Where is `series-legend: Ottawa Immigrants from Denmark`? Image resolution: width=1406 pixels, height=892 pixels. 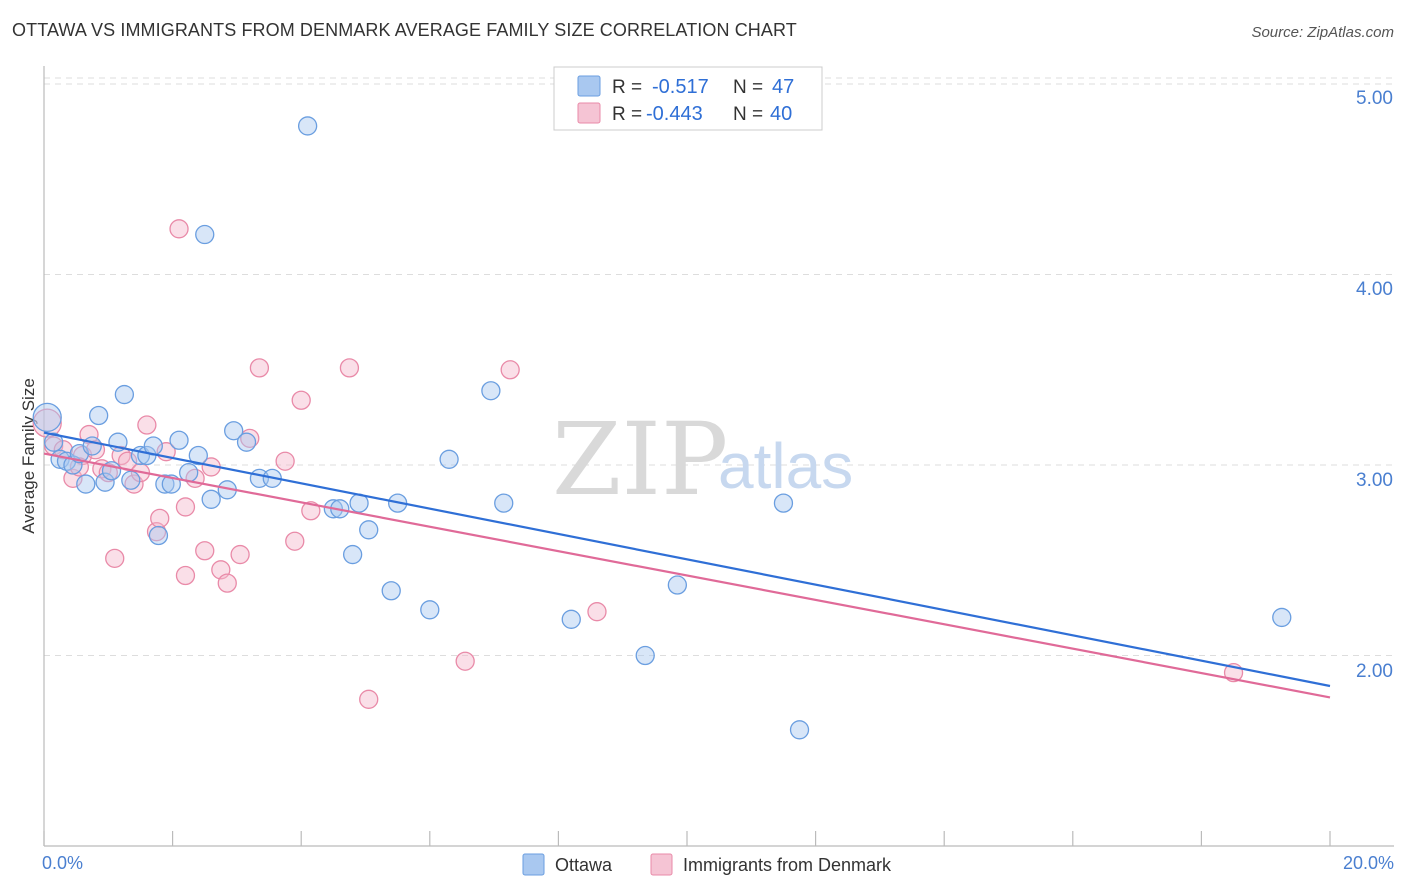 series-legend: Ottawa Immigrants from Denmark is located at coordinates (707, 864).